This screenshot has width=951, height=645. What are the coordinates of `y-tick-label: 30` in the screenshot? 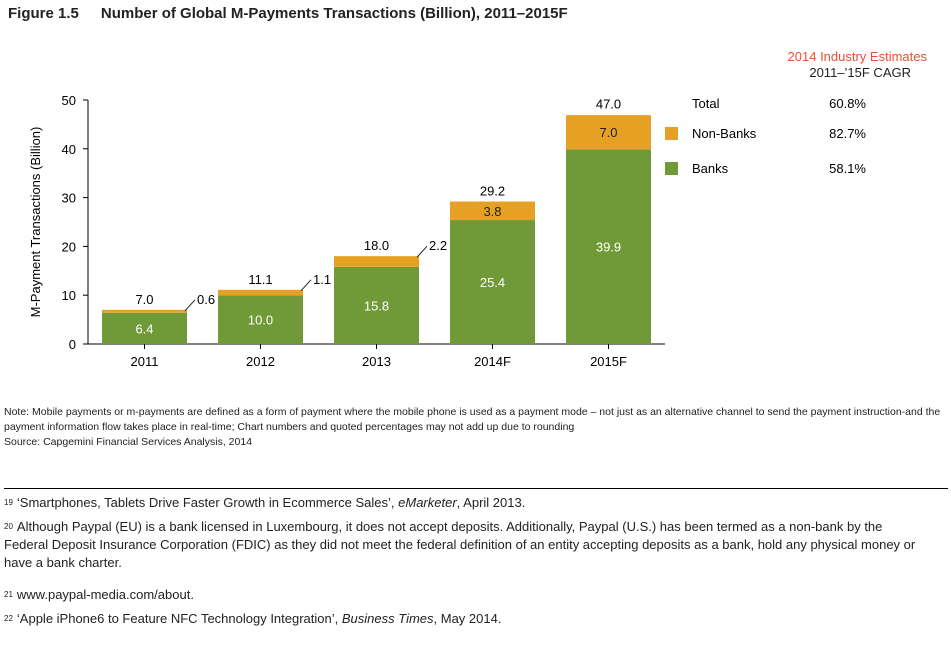 It's located at (69, 198).